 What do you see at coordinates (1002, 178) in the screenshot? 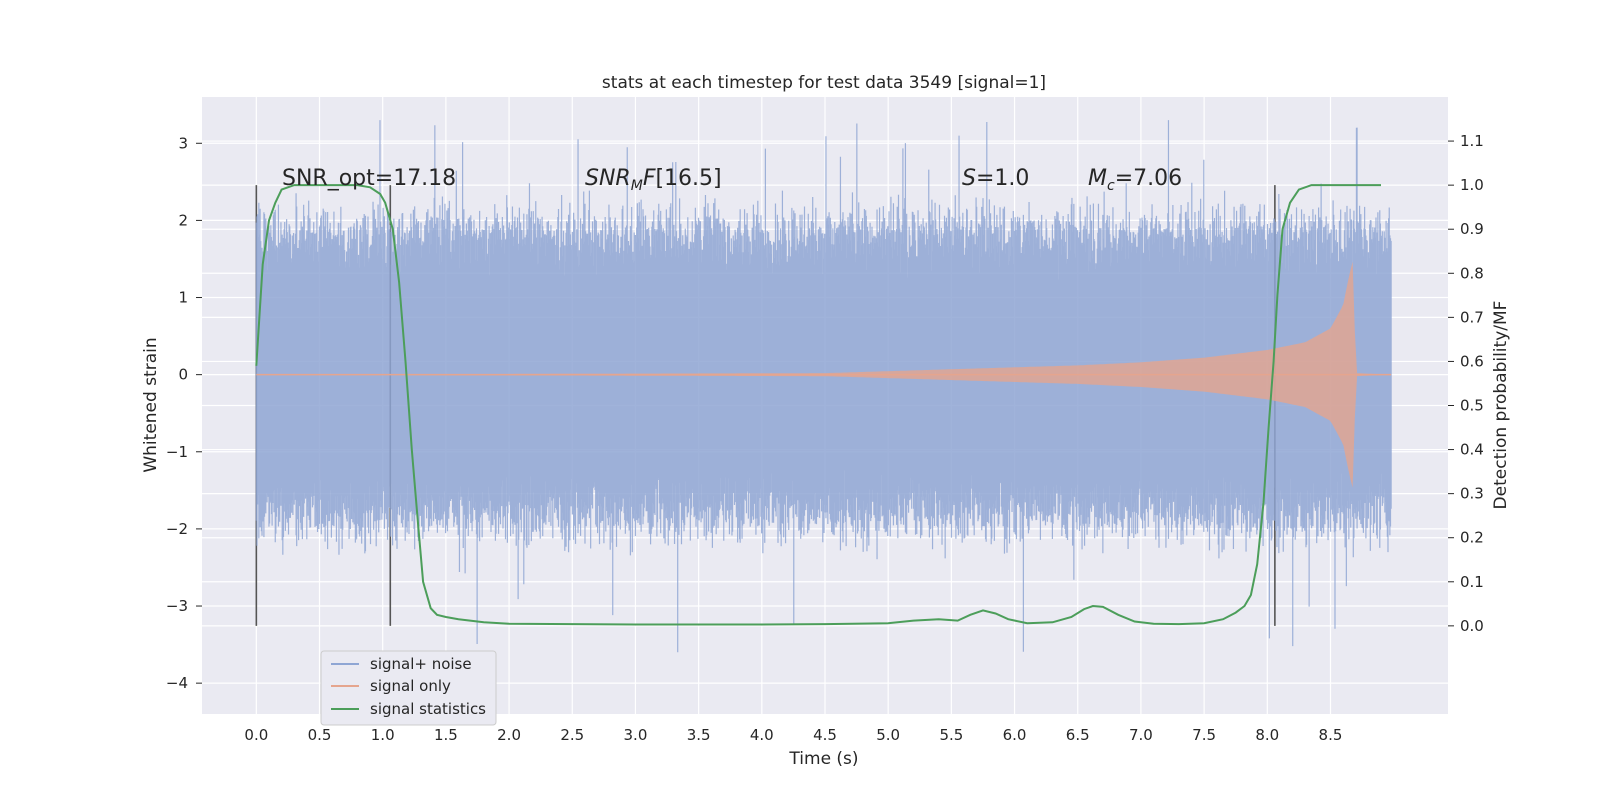
I see `annotation-s-value: =1.0` at bounding box center [1002, 178].